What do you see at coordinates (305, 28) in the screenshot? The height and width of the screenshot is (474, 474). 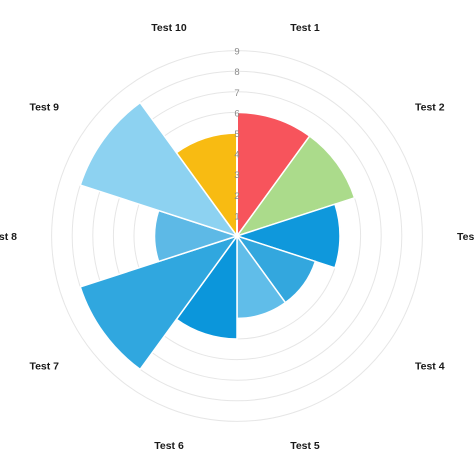 I see `category-label: Test 1` at bounding box center [305, 28].